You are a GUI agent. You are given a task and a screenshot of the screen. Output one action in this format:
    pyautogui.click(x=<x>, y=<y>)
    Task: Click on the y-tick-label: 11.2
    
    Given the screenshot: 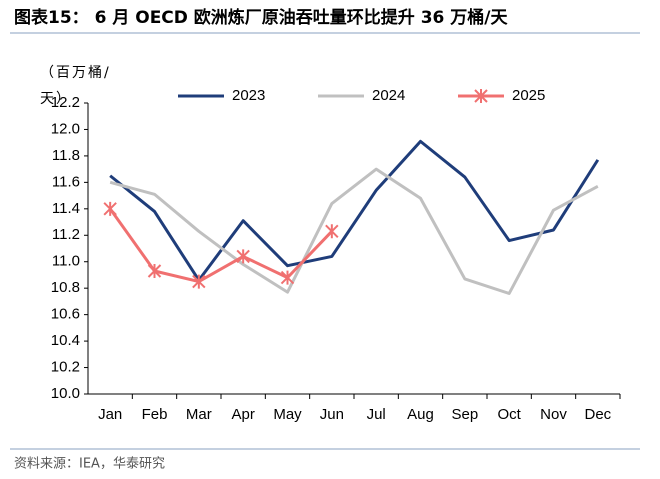 What is the action you would take?
    pyautogui.click(x=66, y=234)
    